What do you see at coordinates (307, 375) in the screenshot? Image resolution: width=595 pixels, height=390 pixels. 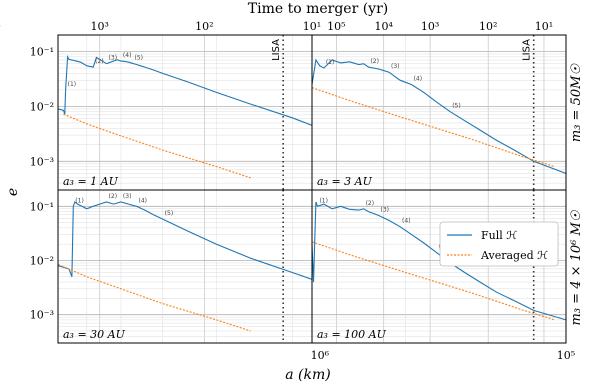 I see `x-axis-label: a (km)` at bounding box center [307, 375].